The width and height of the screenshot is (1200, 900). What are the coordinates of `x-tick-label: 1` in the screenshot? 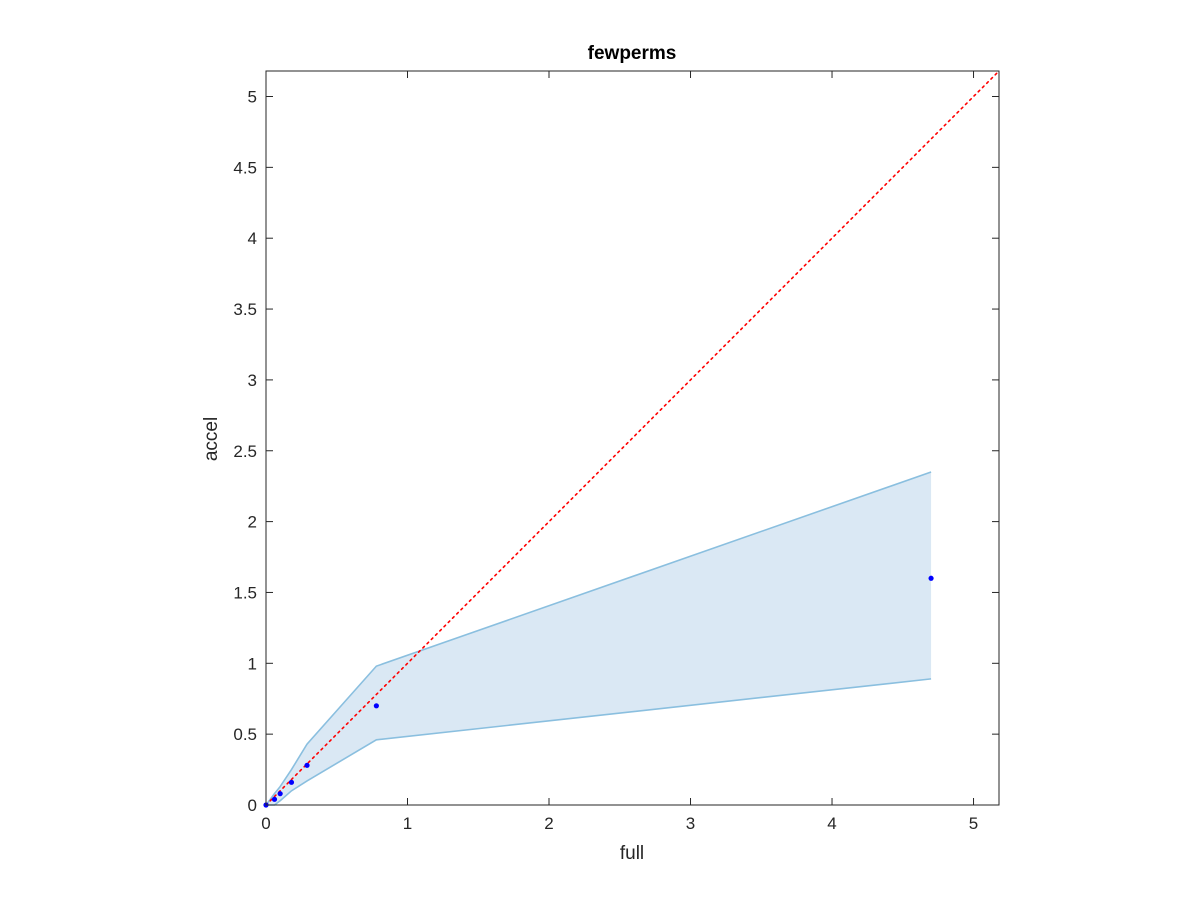 It's located at (407, 823).